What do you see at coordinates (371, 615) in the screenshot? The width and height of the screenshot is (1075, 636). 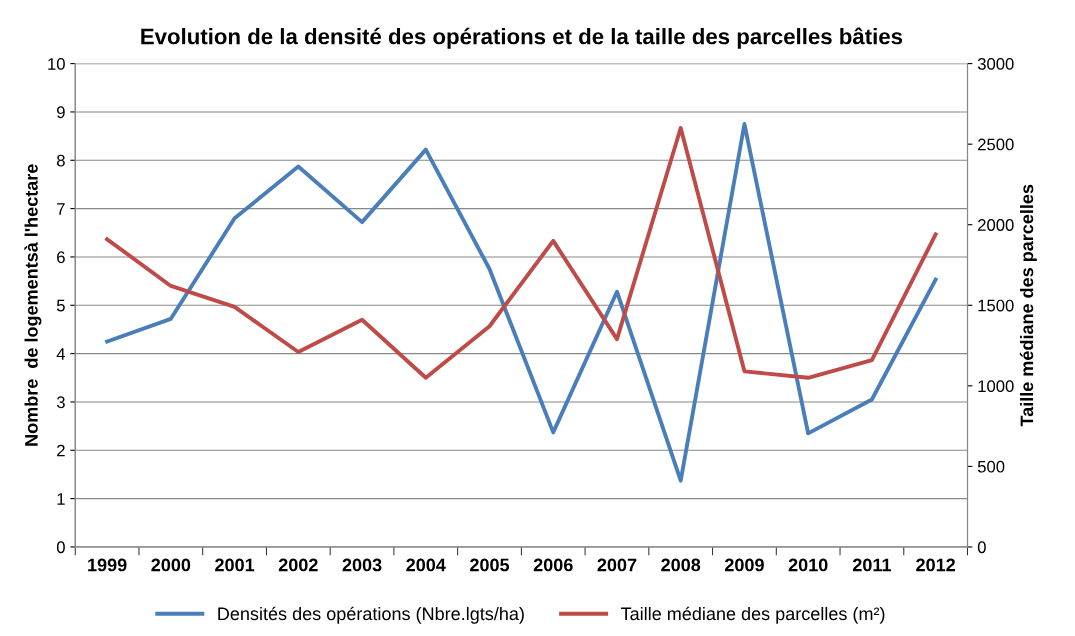 I see `legend-label: Densités des opérations (Nbre.lgts/ha)` at bounding box center [371, 615].